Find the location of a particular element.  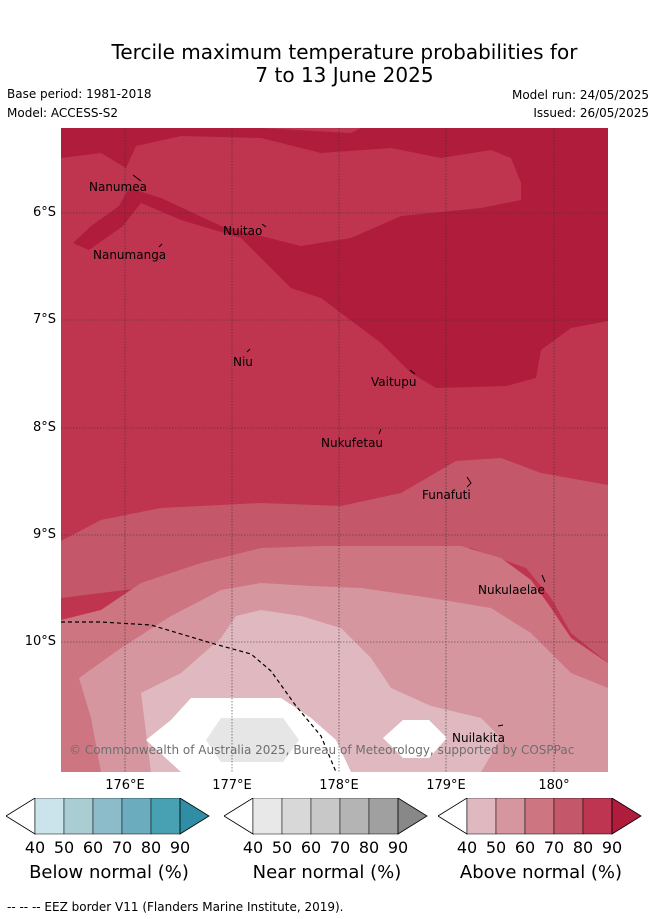

lat-label: 9°S is located at coordinates (44, 534).